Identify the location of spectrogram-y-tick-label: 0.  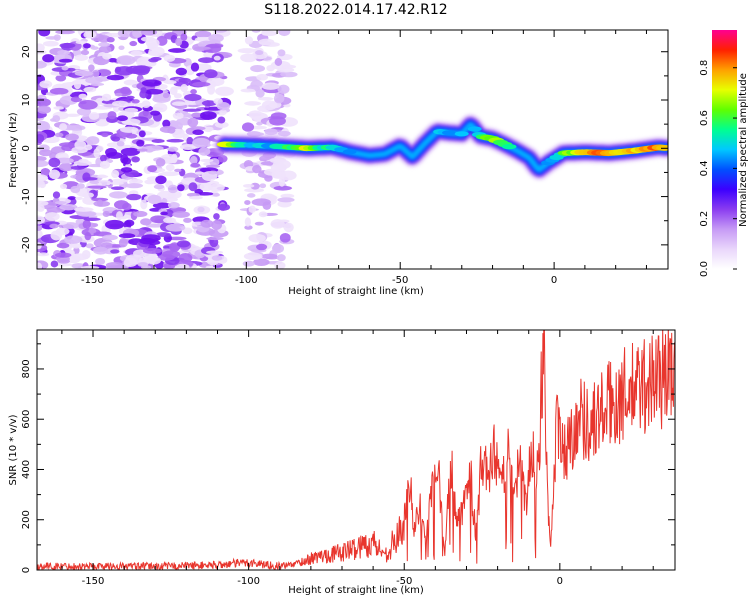
(26, 148).